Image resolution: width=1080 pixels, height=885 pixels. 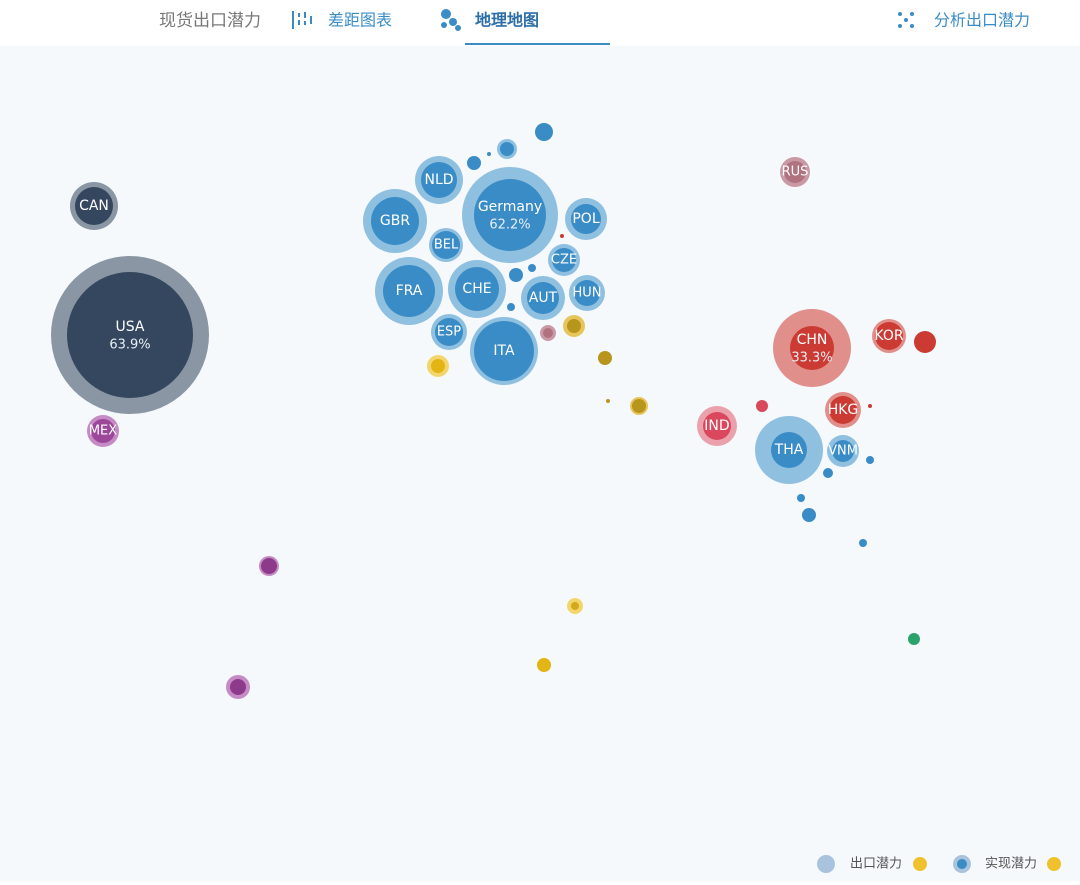 I want to click on country-bubble: CHN 33.3%, so click(x=812, y=348).